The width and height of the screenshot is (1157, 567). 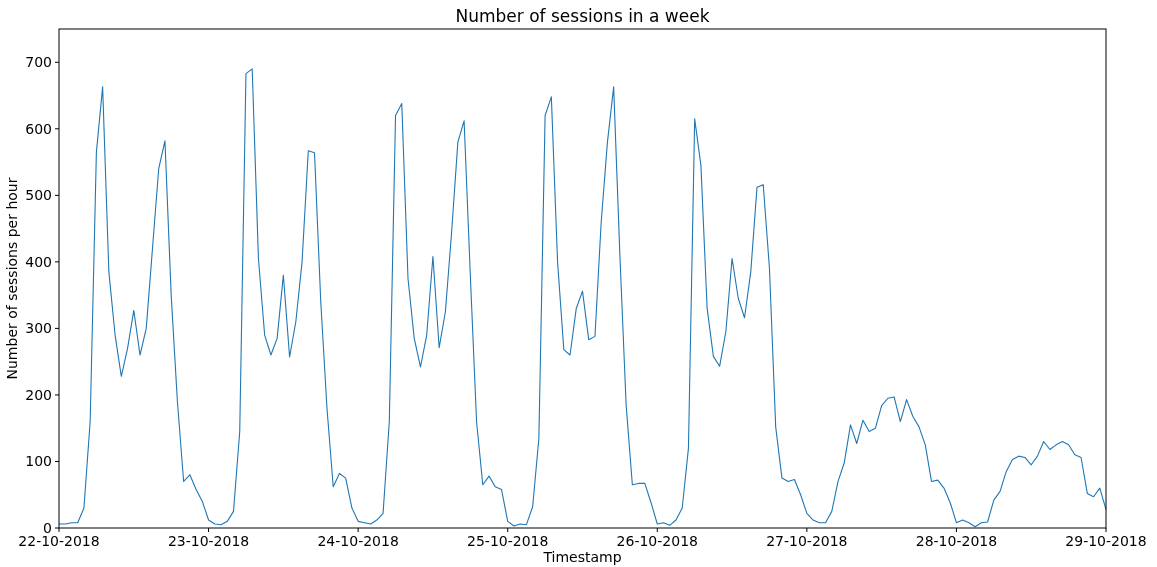 I want to click on y-tick-label: 600, so click(x=38, y=128).